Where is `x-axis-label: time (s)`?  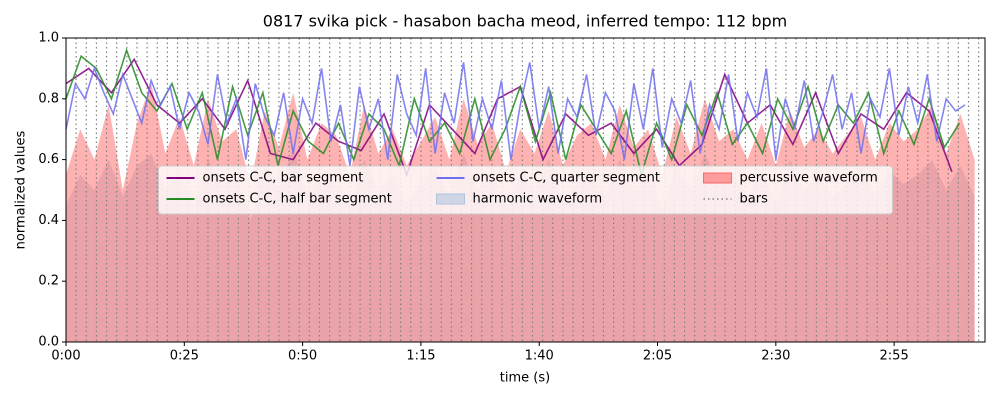 x-axis-label: time (s) is located at coordinates (525, 378).